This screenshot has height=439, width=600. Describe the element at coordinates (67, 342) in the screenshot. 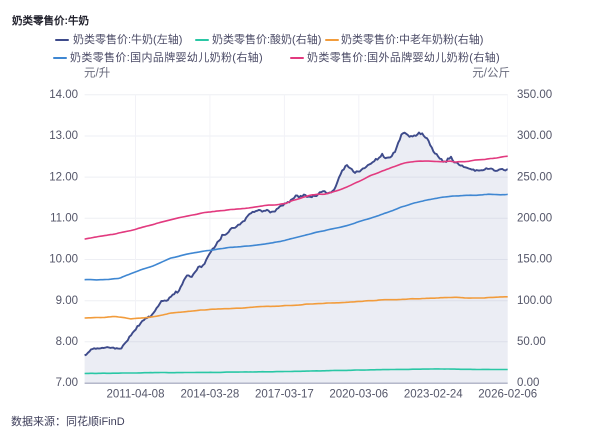

I see `svg-text: 8.00` at that location.